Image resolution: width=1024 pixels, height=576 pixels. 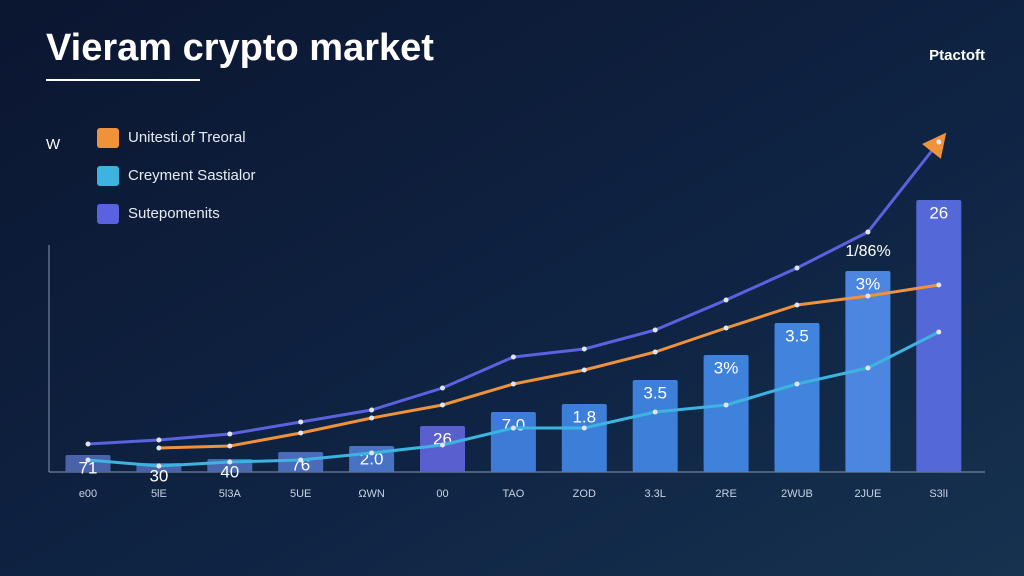 I want to click on x-tick-label: TAO, so click(x=514, y=494).